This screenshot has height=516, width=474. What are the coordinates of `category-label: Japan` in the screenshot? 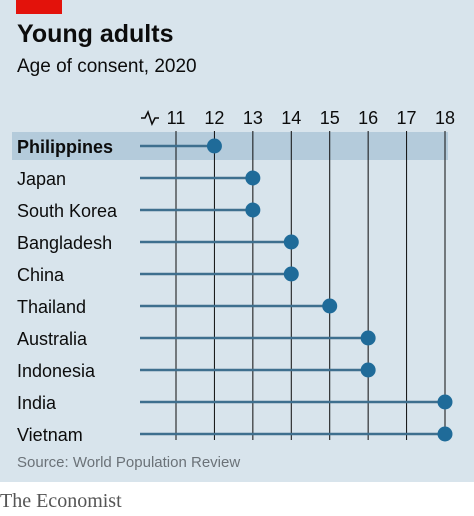 It's located at (41, 179).